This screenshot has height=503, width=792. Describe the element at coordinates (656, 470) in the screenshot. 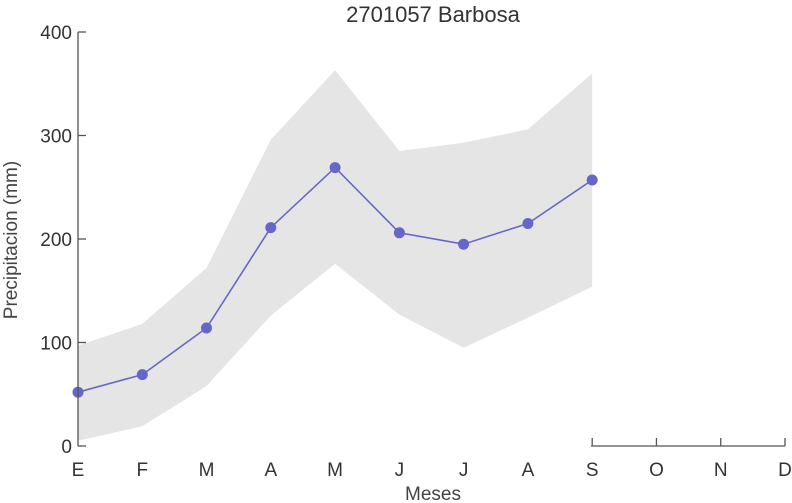

I see `x-tick-label: O` at that location.